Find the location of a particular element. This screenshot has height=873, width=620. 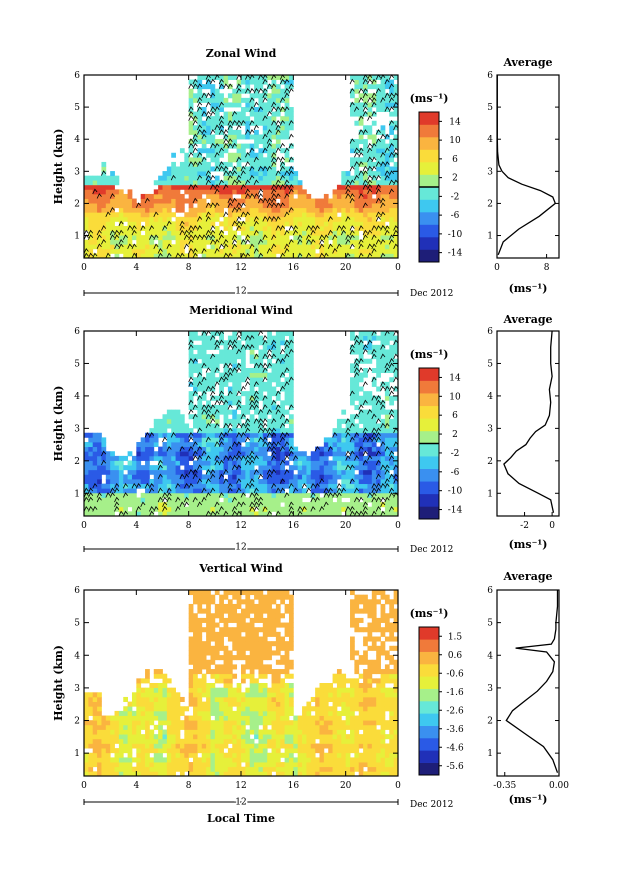

profile-line is located at coordinates (529, 421).